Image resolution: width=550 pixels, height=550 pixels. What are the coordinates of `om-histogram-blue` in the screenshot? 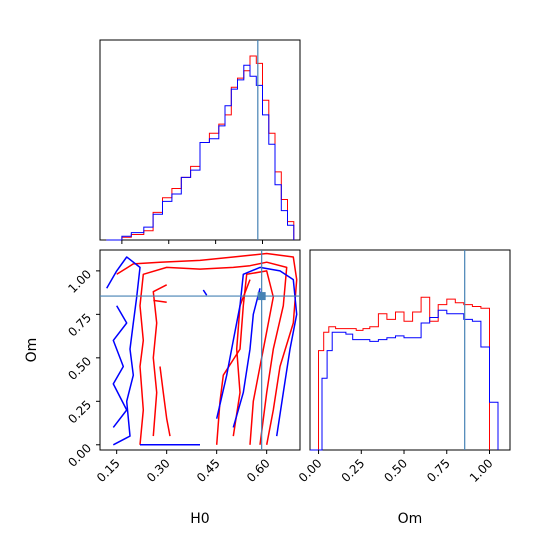 It's located at (404, 380).